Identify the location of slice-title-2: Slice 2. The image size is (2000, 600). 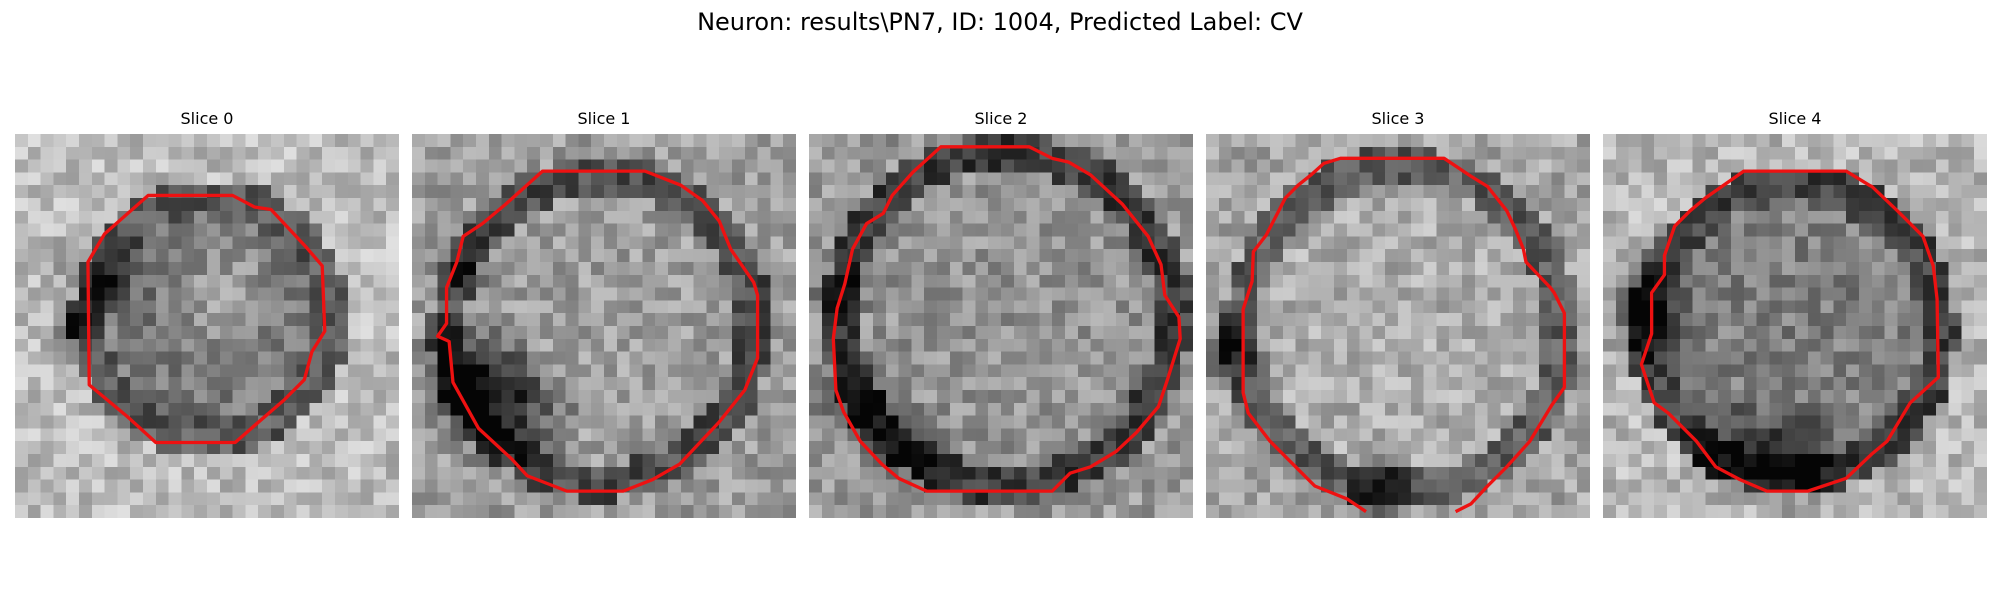
(1001, 119).